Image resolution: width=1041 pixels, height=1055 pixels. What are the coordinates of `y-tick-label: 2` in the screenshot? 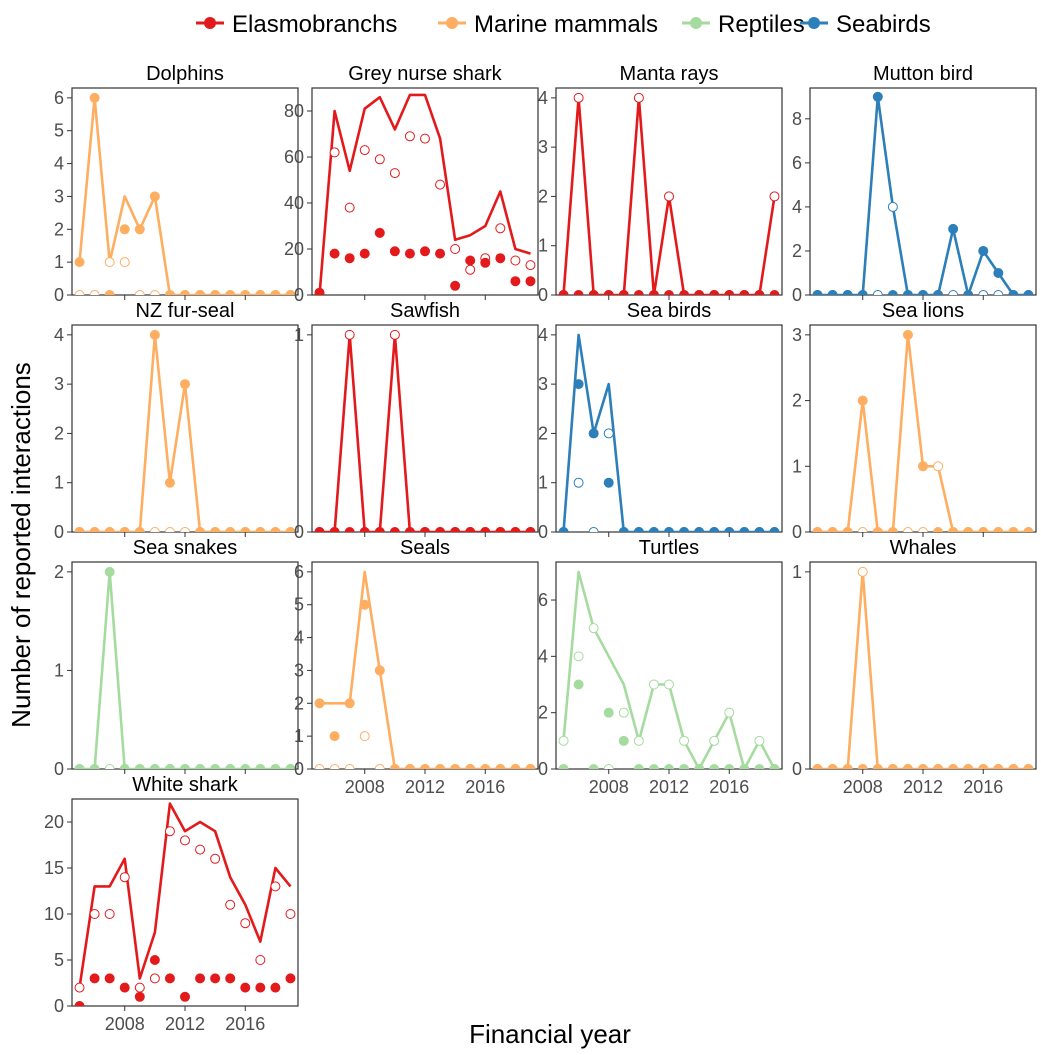 It's located at (59, 433).